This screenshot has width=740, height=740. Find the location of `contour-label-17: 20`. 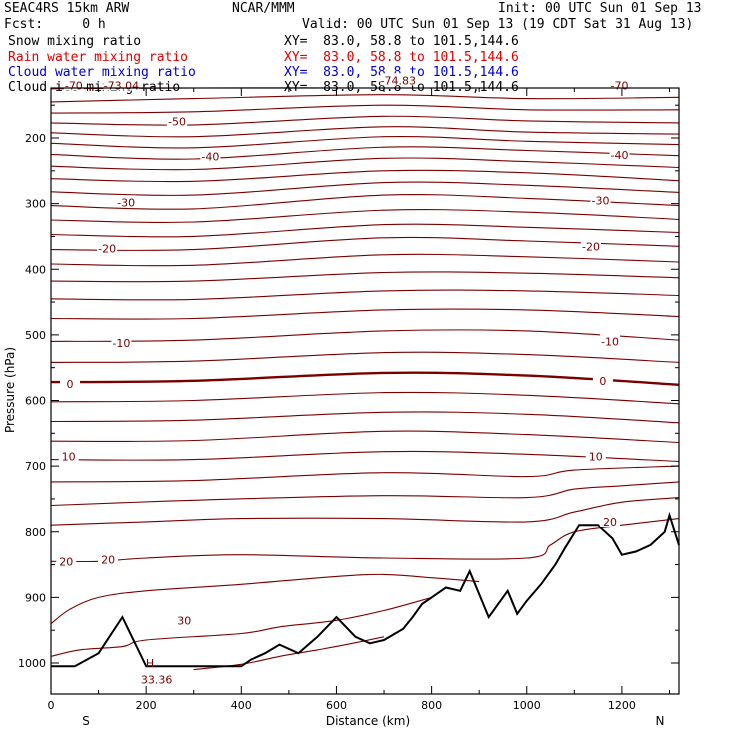

contour-label-17: 20 is located at coordinates (610, 522).